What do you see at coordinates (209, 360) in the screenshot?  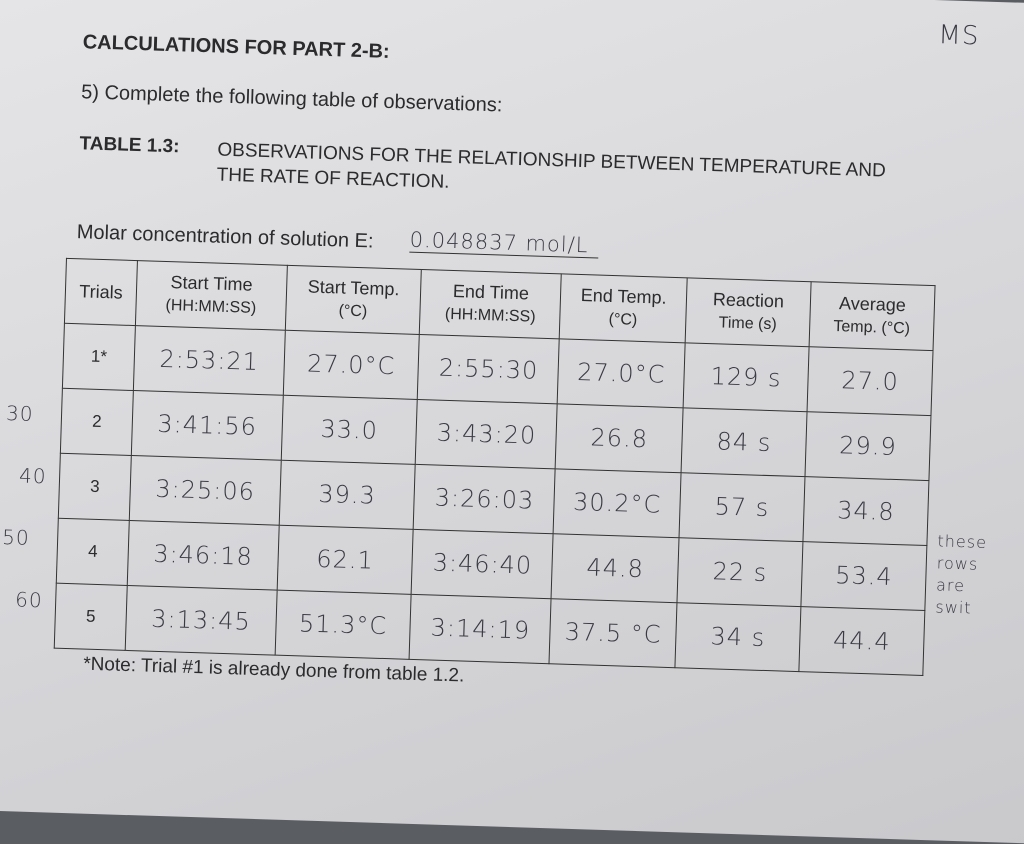 I see `data-cell: 2:53:21` at bounding box center [209, 360].